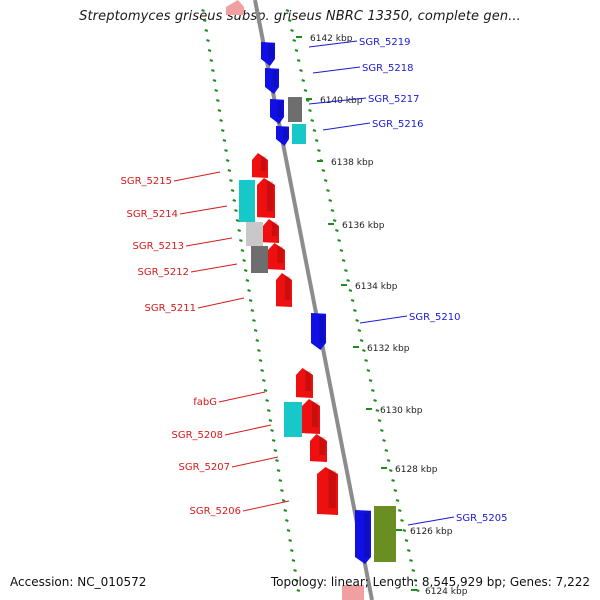 Image resolution: width=600 pixels, height=600 pixels. Describe the element at coordinates (171, 308) in the screenshot. I see `gene-label-reverse: SGR_5211` at that location.